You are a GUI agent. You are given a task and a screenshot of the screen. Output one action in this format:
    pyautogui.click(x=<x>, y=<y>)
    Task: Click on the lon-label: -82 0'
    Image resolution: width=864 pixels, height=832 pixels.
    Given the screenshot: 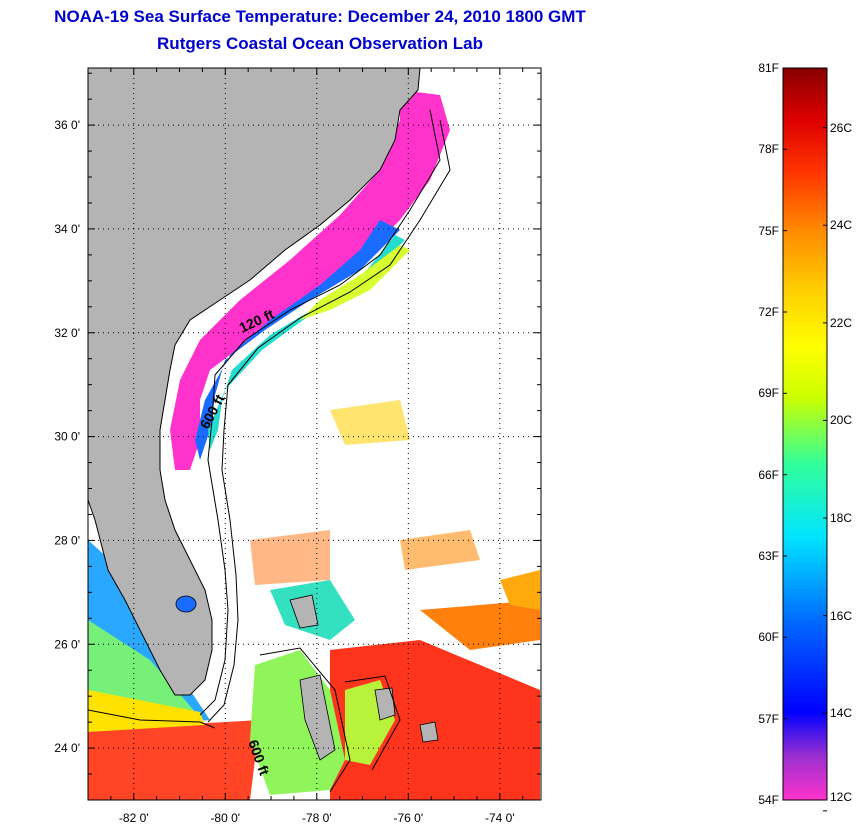 What is the action you would take?
    pyautogui.click(x=134, y=818)
    